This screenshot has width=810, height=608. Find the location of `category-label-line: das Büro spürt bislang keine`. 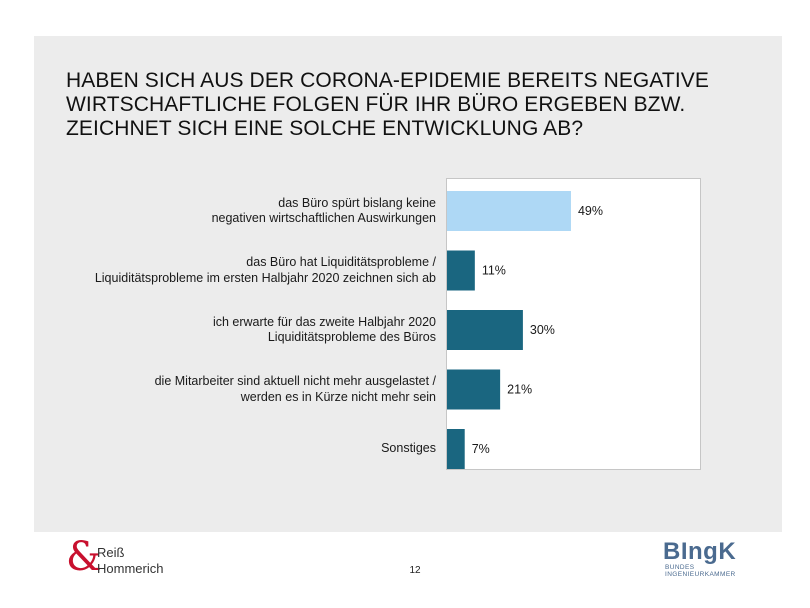

category-label-line: das Büro spürt bislang keine is located at coordinates (357, 202).